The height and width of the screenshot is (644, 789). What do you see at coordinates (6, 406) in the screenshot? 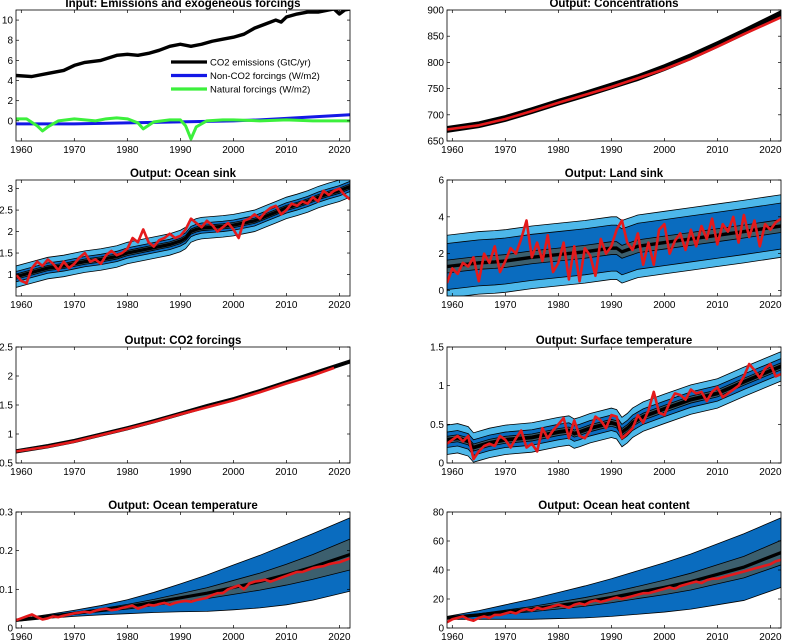
I see `y-tick-label: 1.5` at bounding box center [6, 406].